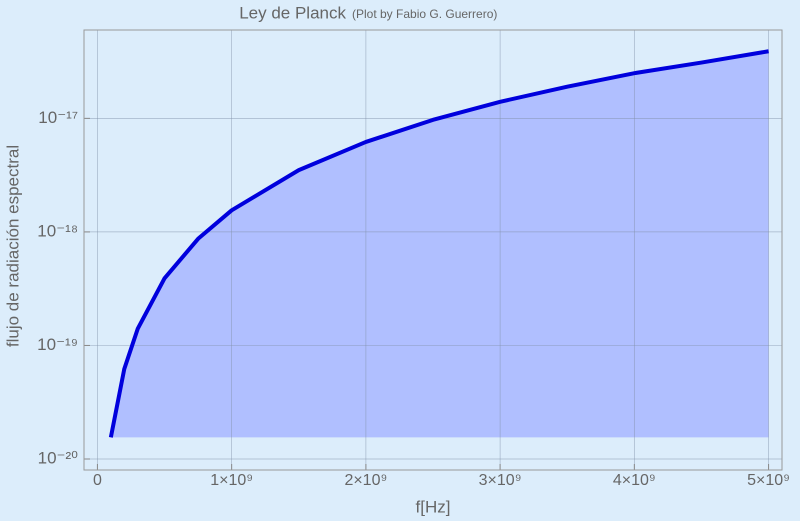  I want to click on x-tick-label: 1×10⁹, so click(231, 480).